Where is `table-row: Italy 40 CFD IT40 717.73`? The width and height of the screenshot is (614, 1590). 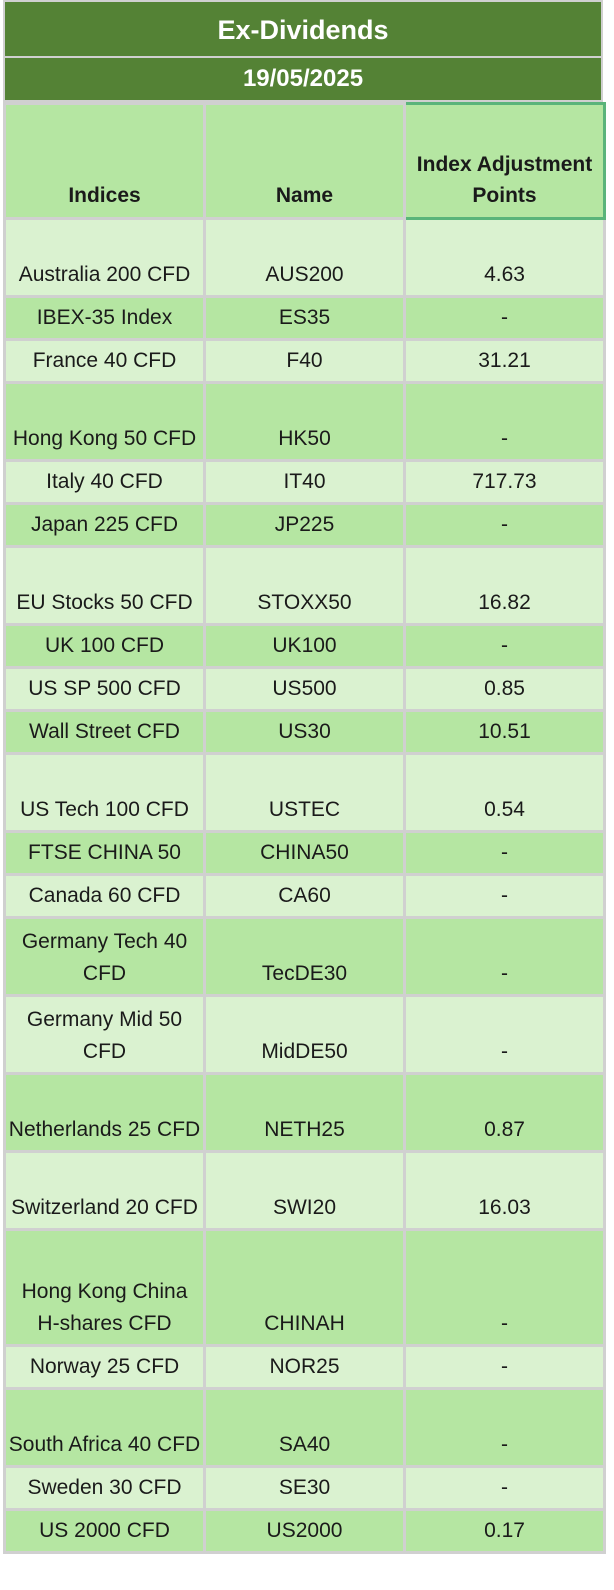 table-row: Italy 40 CFD IT40 717.73 is located at coordinates (304, 482).